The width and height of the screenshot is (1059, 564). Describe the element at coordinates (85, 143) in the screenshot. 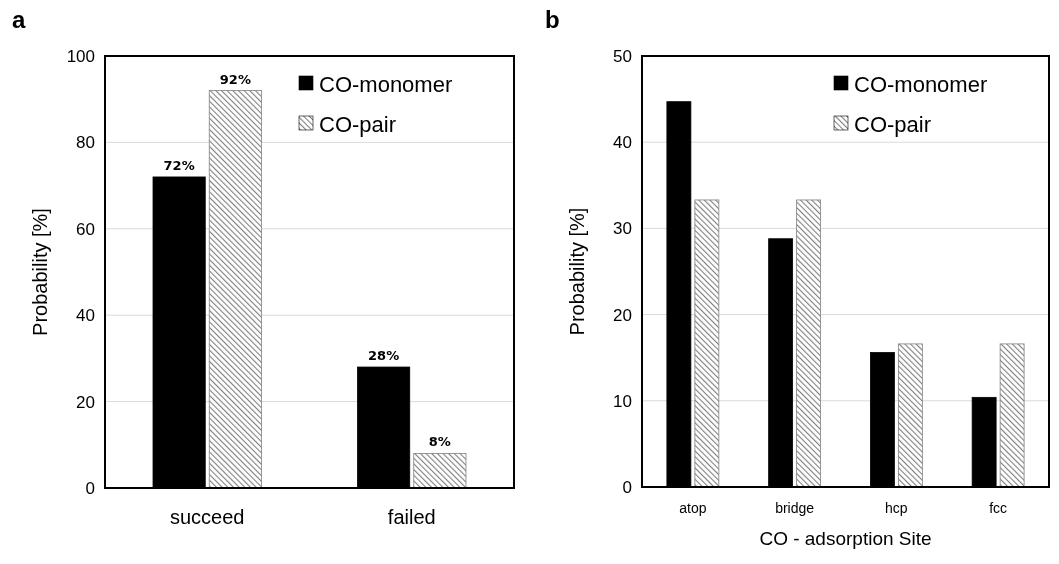

I see `y-tick-label: 80` at that location.